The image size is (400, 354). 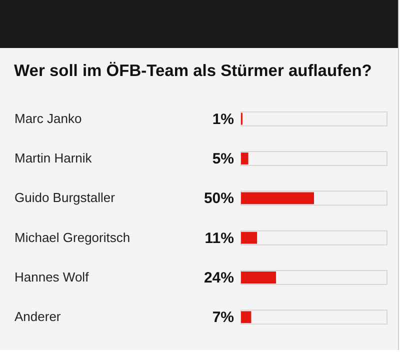 What do you see at coordinates (38, 316) in the screenshot?
I see `y-tick-label: Anderer` at bounding box center [38, 316].